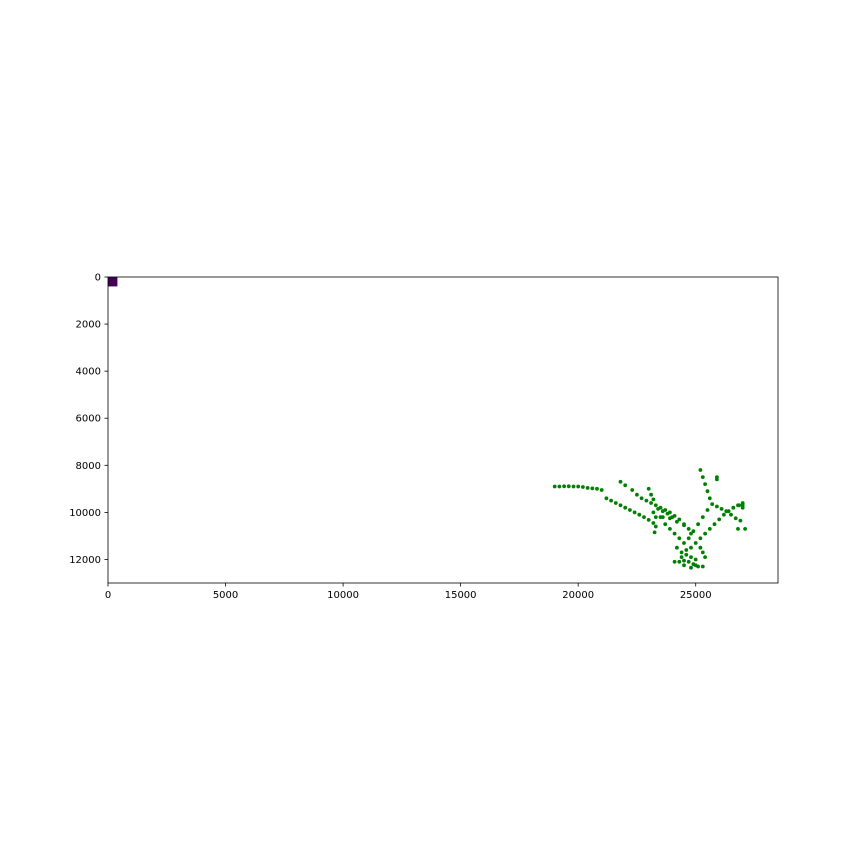 This screenshot has width=864, height=864. What do you see at coordinates (88, 372) in the screenshot?
I see `y-tick-label: 4000` at bounding box center [88, 372].